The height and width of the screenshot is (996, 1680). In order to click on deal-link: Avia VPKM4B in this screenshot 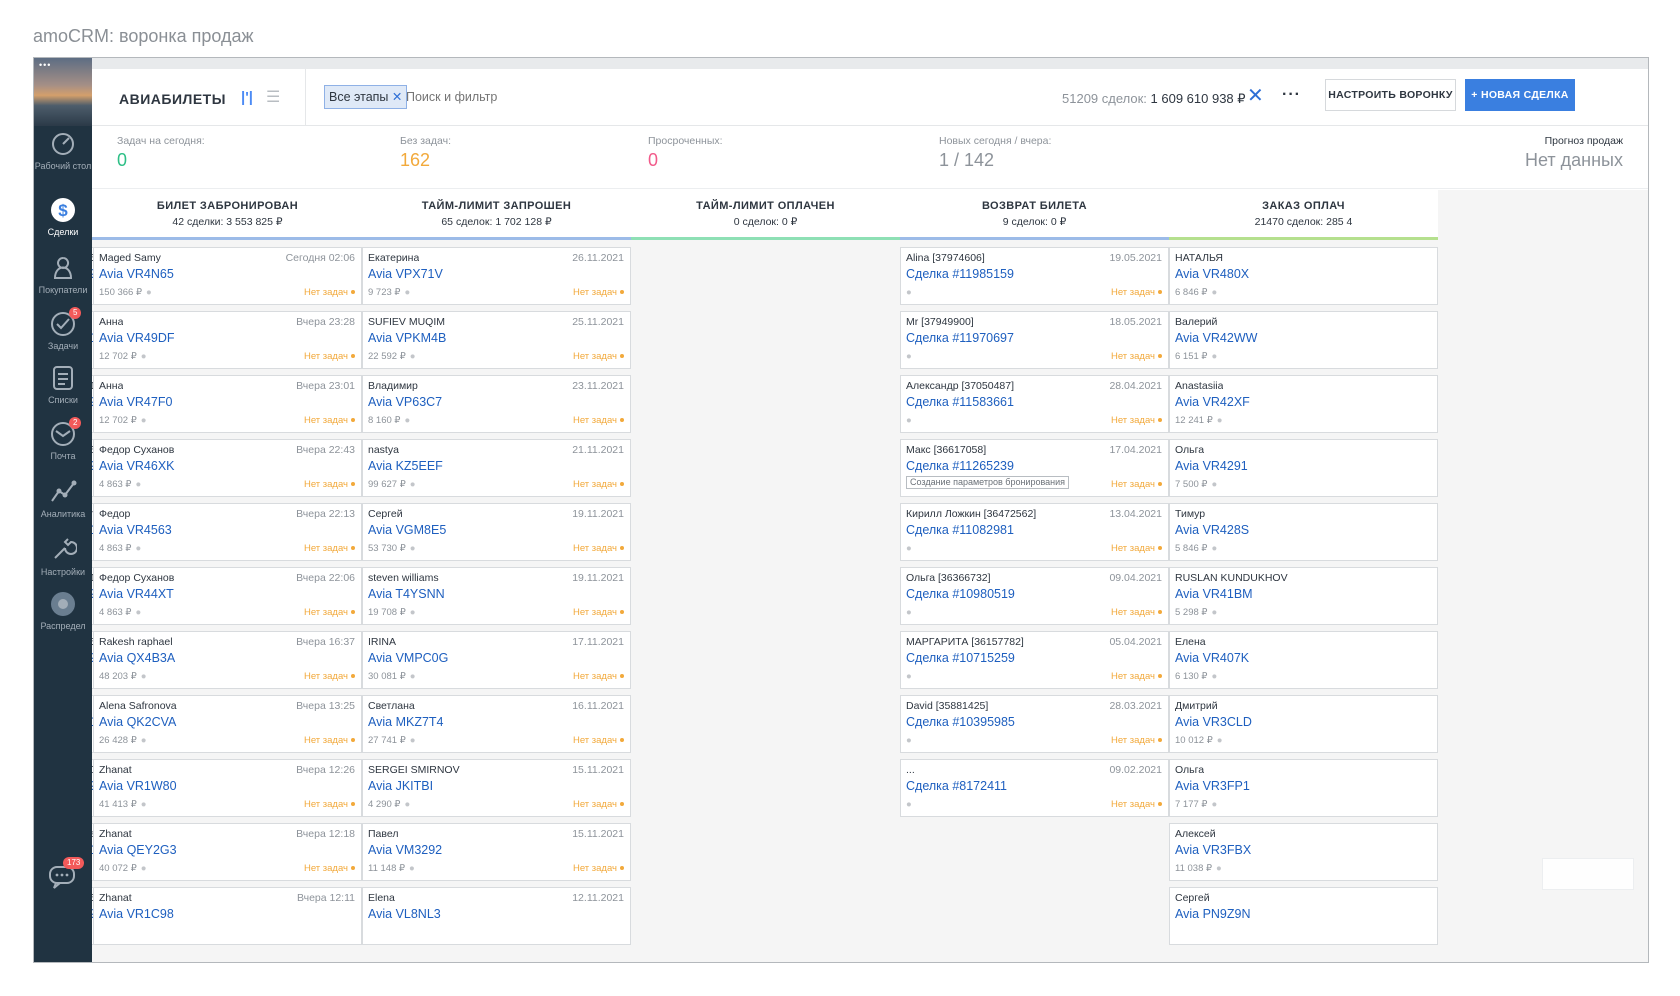, I will do `click(407, 338)`.